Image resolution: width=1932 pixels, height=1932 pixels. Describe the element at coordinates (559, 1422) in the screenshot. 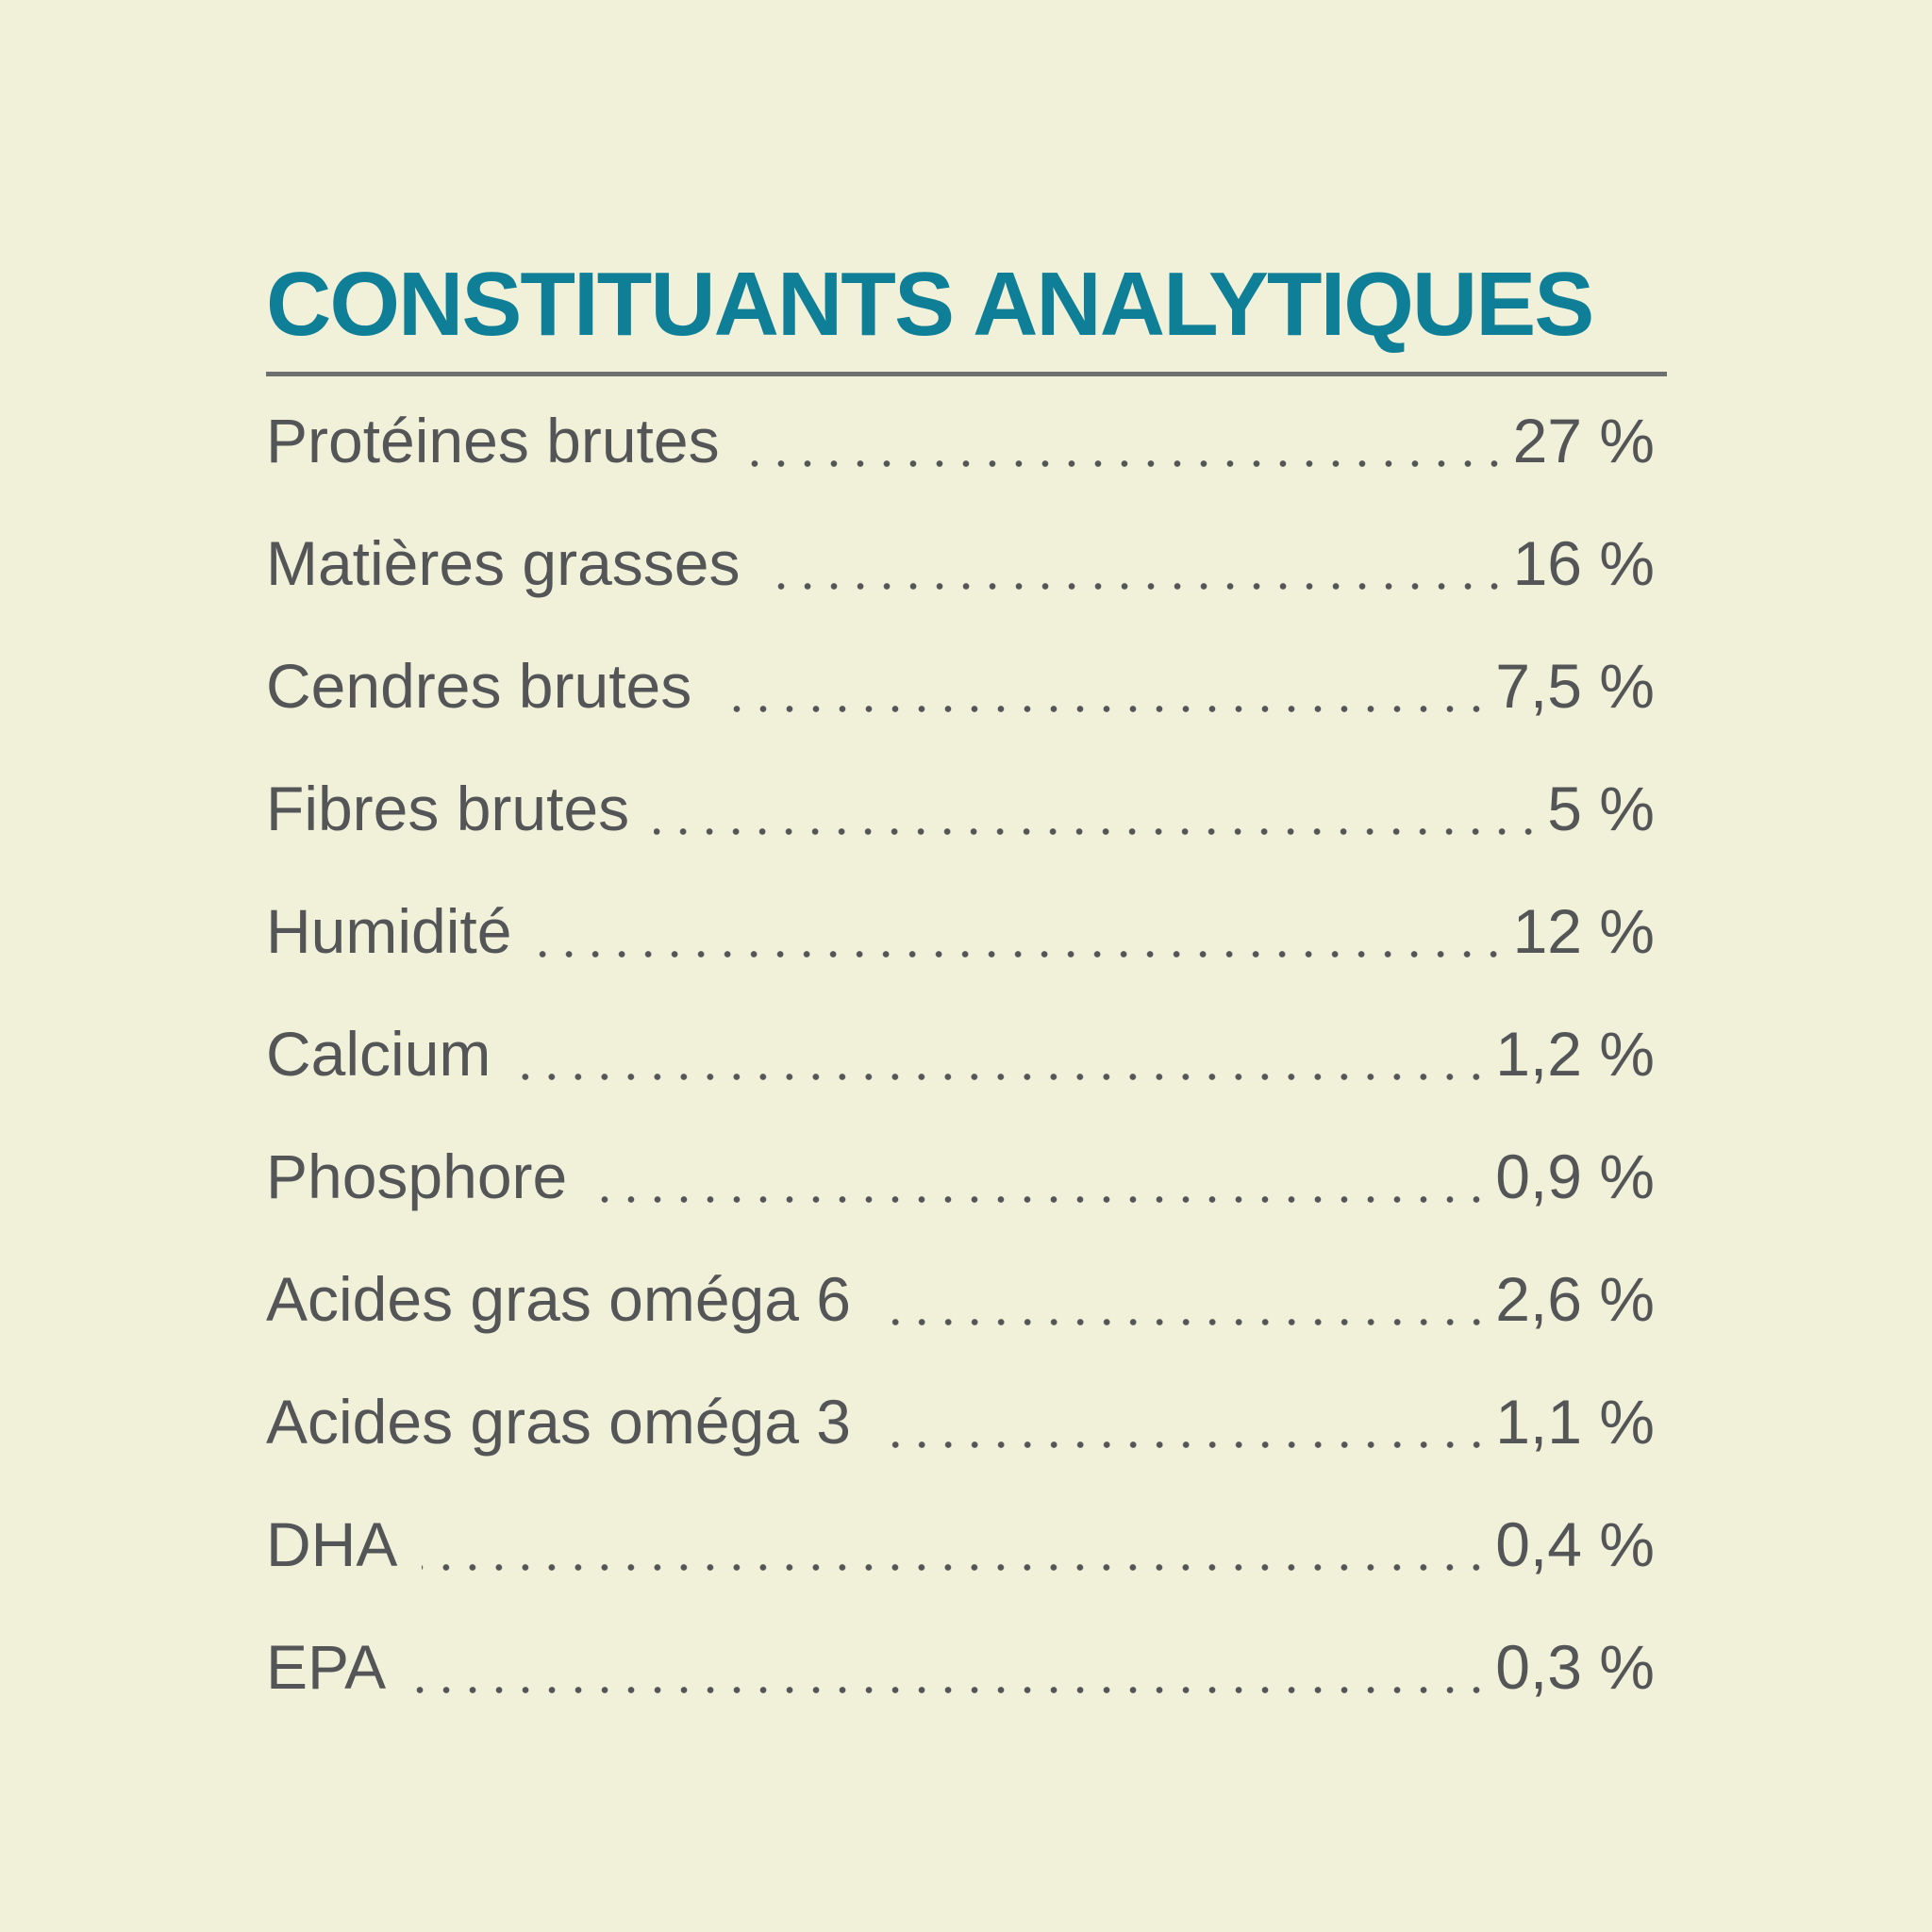

I see `constituent-label: Acides gras oméga 3` at that location.